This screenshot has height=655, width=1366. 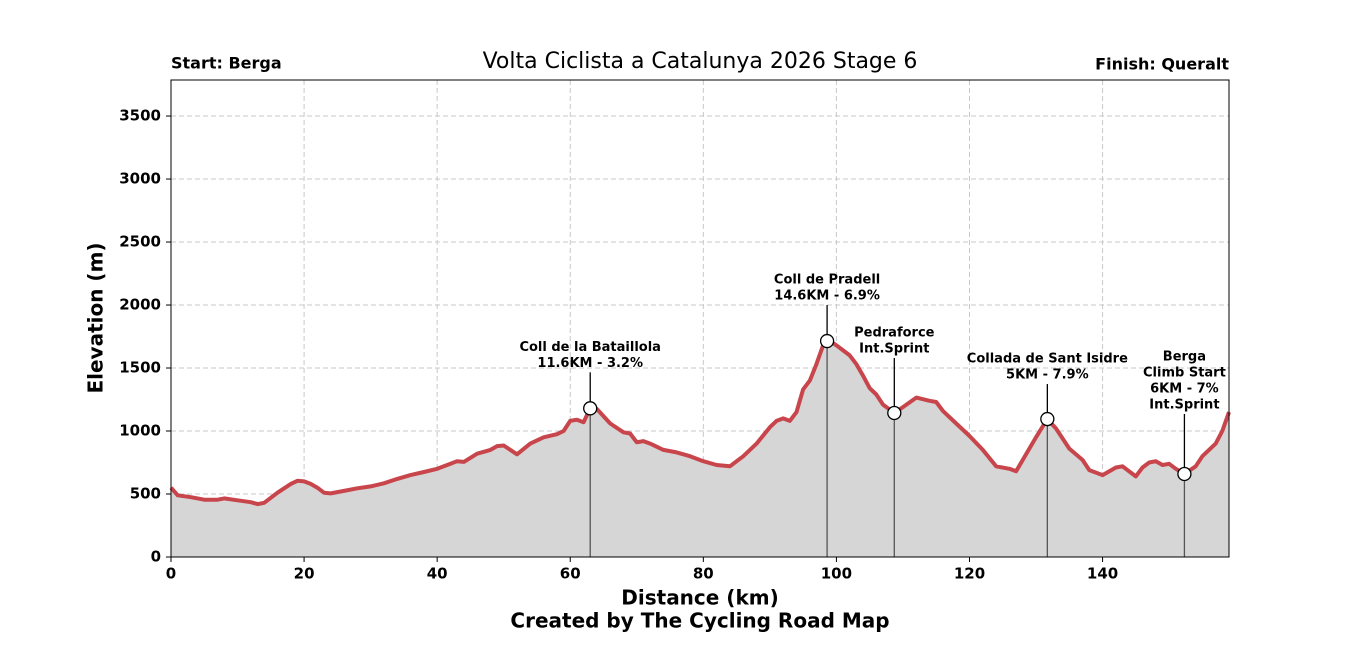 What do you see at coordinates (827, 280) in the screenshot?
I see `annotation-label: Coll de Pradell` at bounding box center [827, 280].